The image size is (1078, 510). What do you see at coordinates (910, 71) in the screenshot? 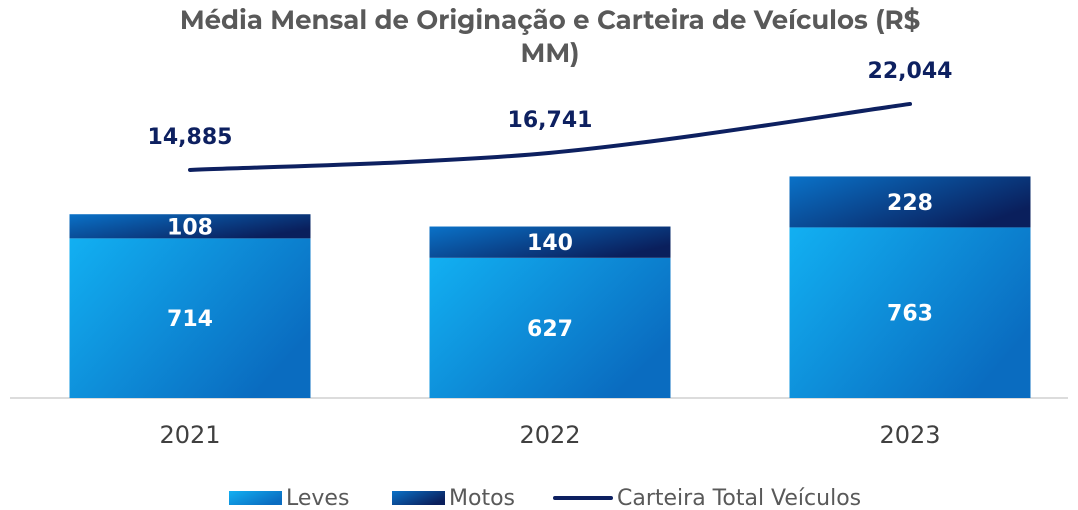
I see `data-label: 22,044` at bounding box center [910, 71].